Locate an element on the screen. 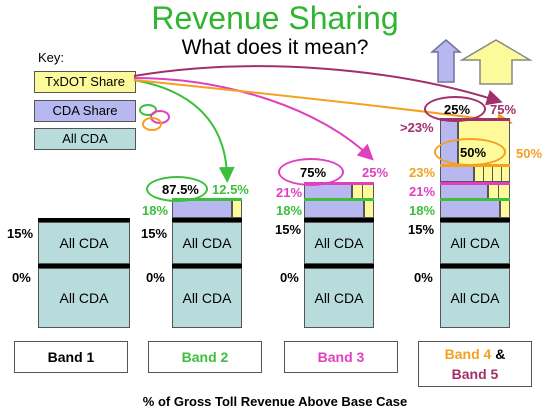 This screenshot has height=415, width=550. up-arrow-purple-icon is located at coordinates (446, 61).